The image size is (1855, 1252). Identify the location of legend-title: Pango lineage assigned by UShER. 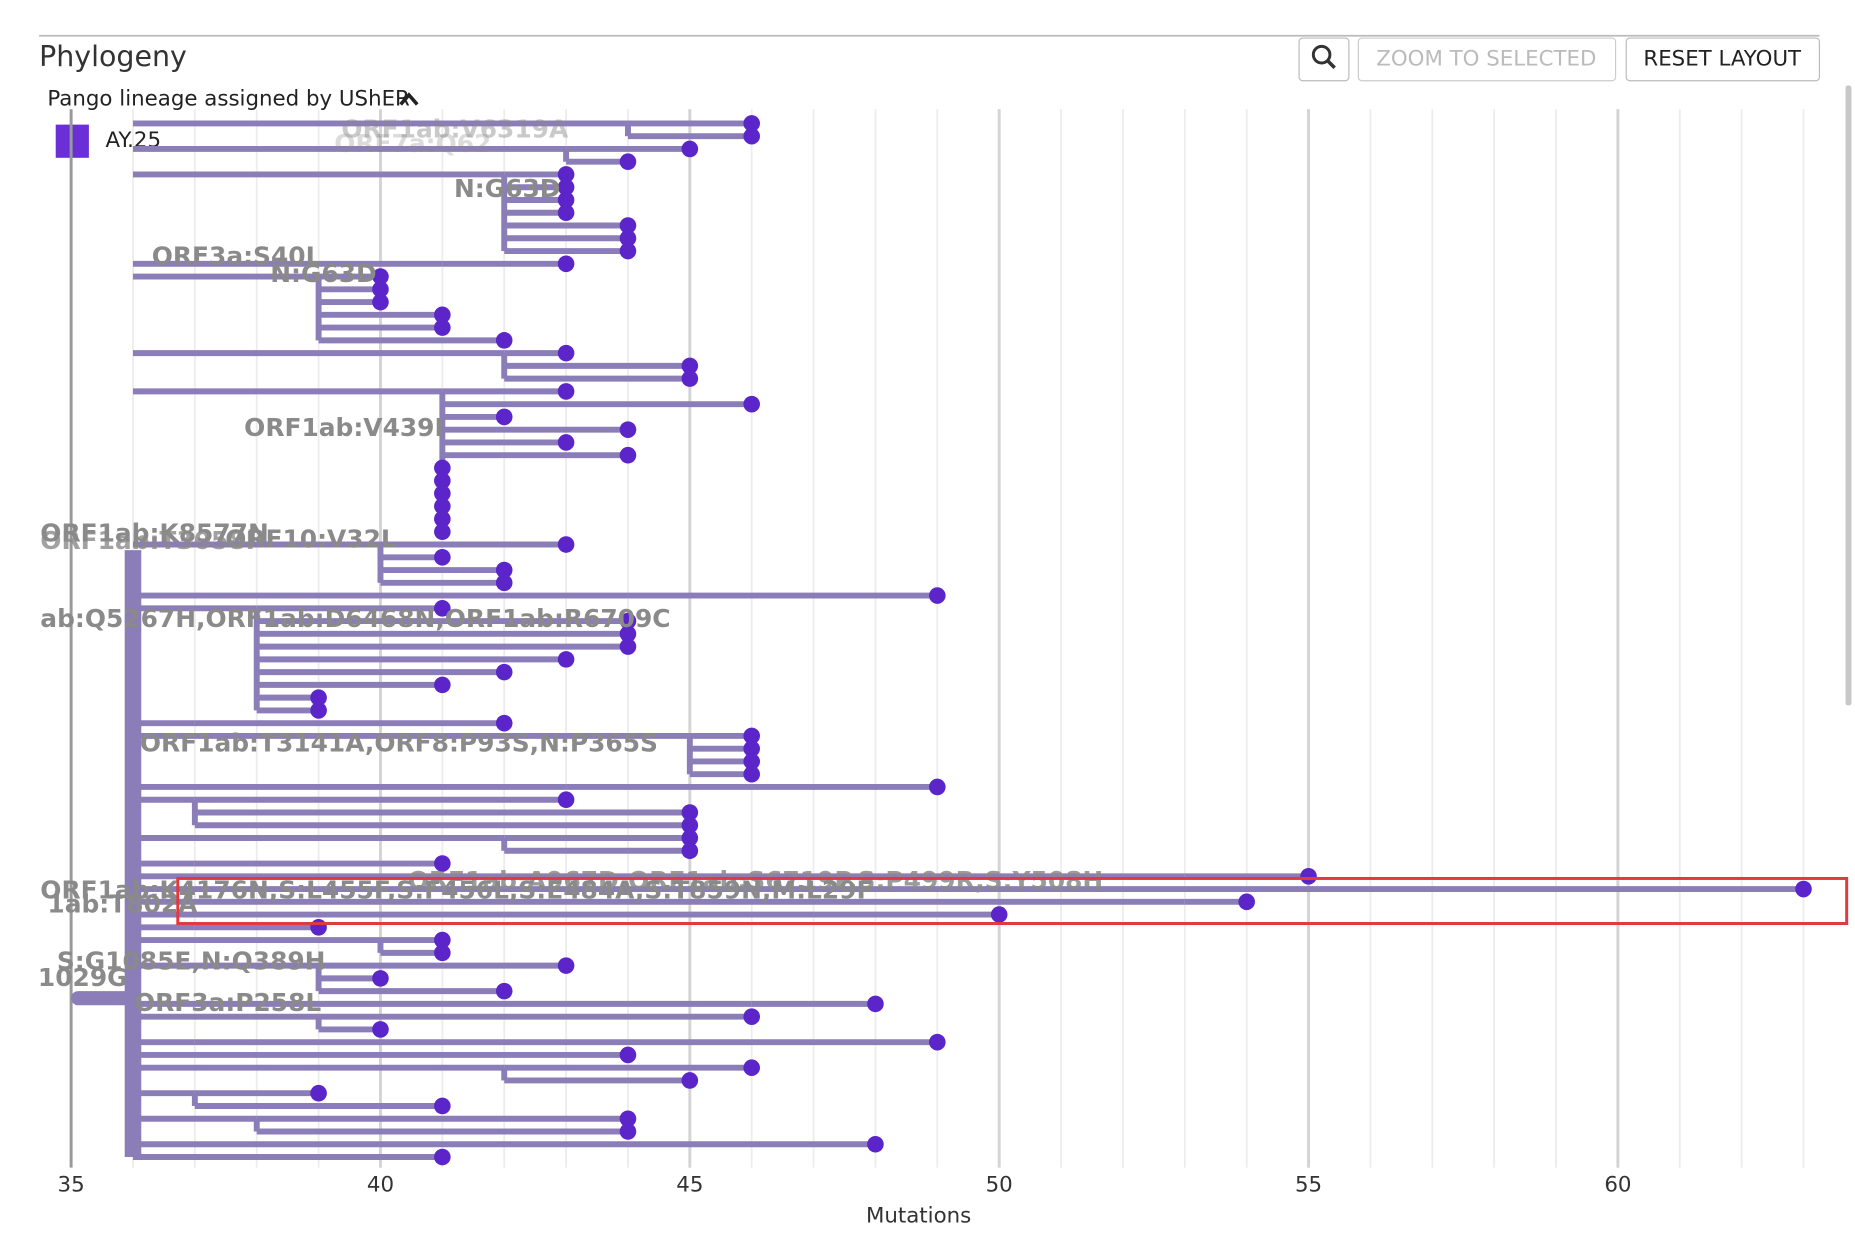
(228, 99).